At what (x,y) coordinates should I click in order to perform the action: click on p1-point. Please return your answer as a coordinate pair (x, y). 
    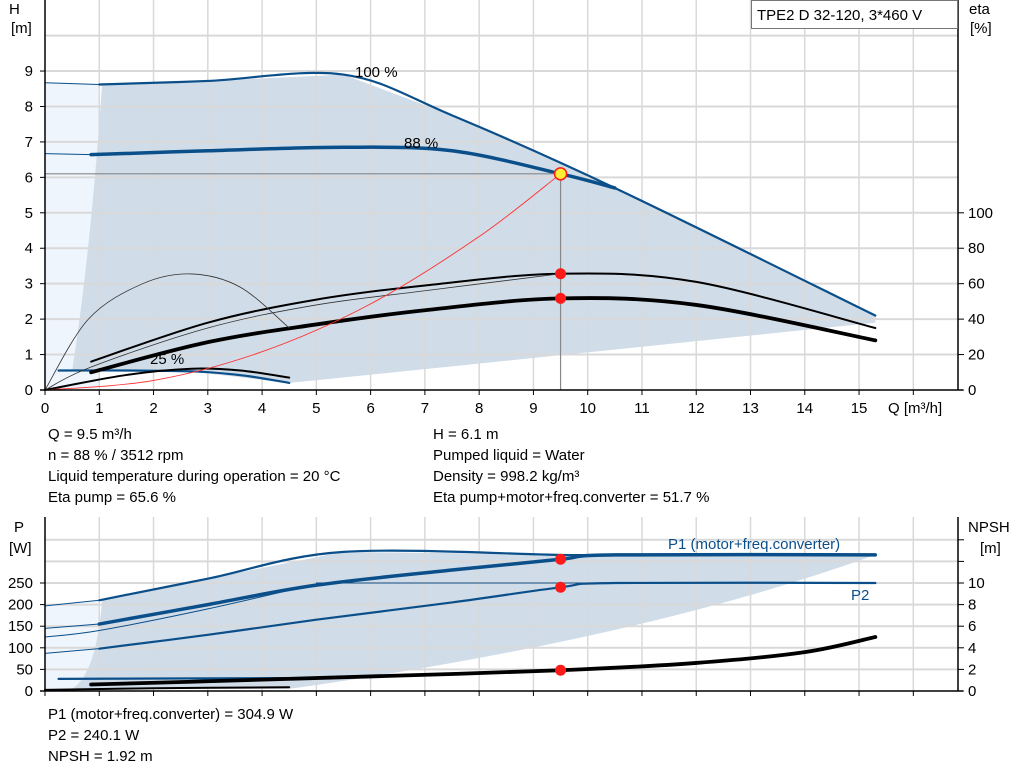
    Looking at the image, I should click on (561, 559).